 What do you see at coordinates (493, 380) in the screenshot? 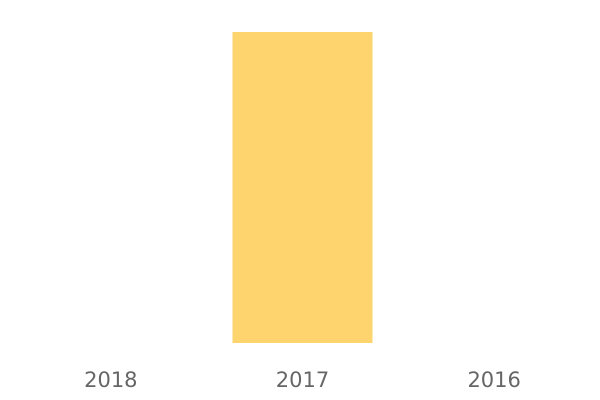
I see `x-tick-label: 2016` at bounding box center [493, 380].